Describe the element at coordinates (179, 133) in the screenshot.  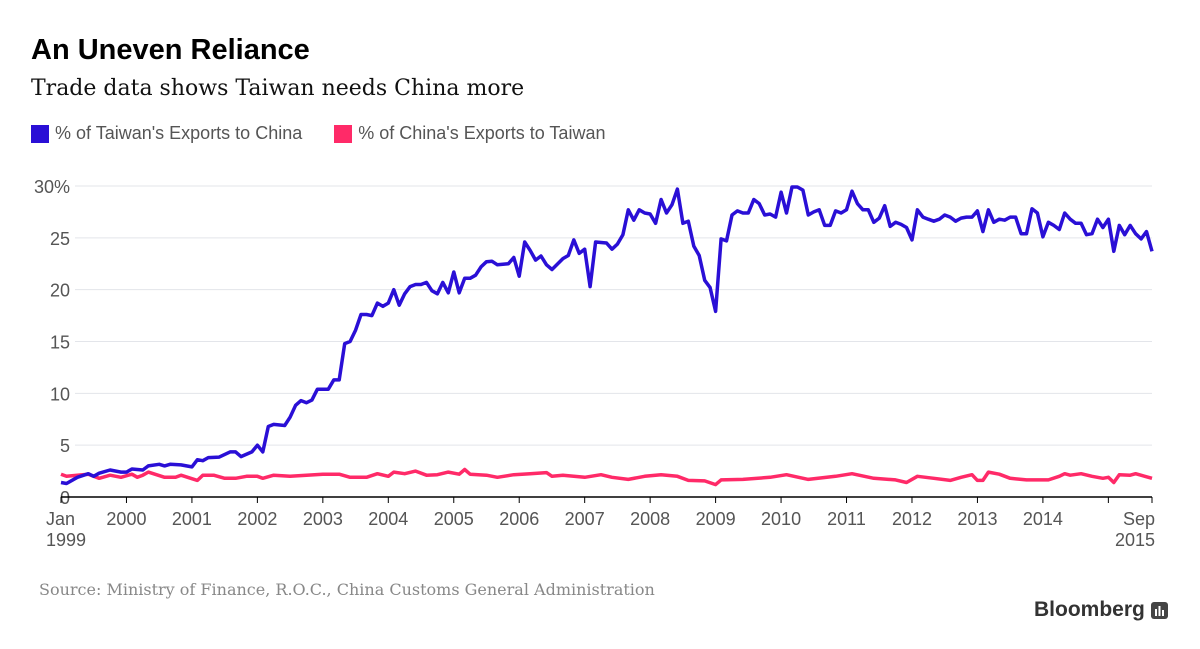
I see `legend-label-taiwan: % of Taiwan's Exports to China` at that location.